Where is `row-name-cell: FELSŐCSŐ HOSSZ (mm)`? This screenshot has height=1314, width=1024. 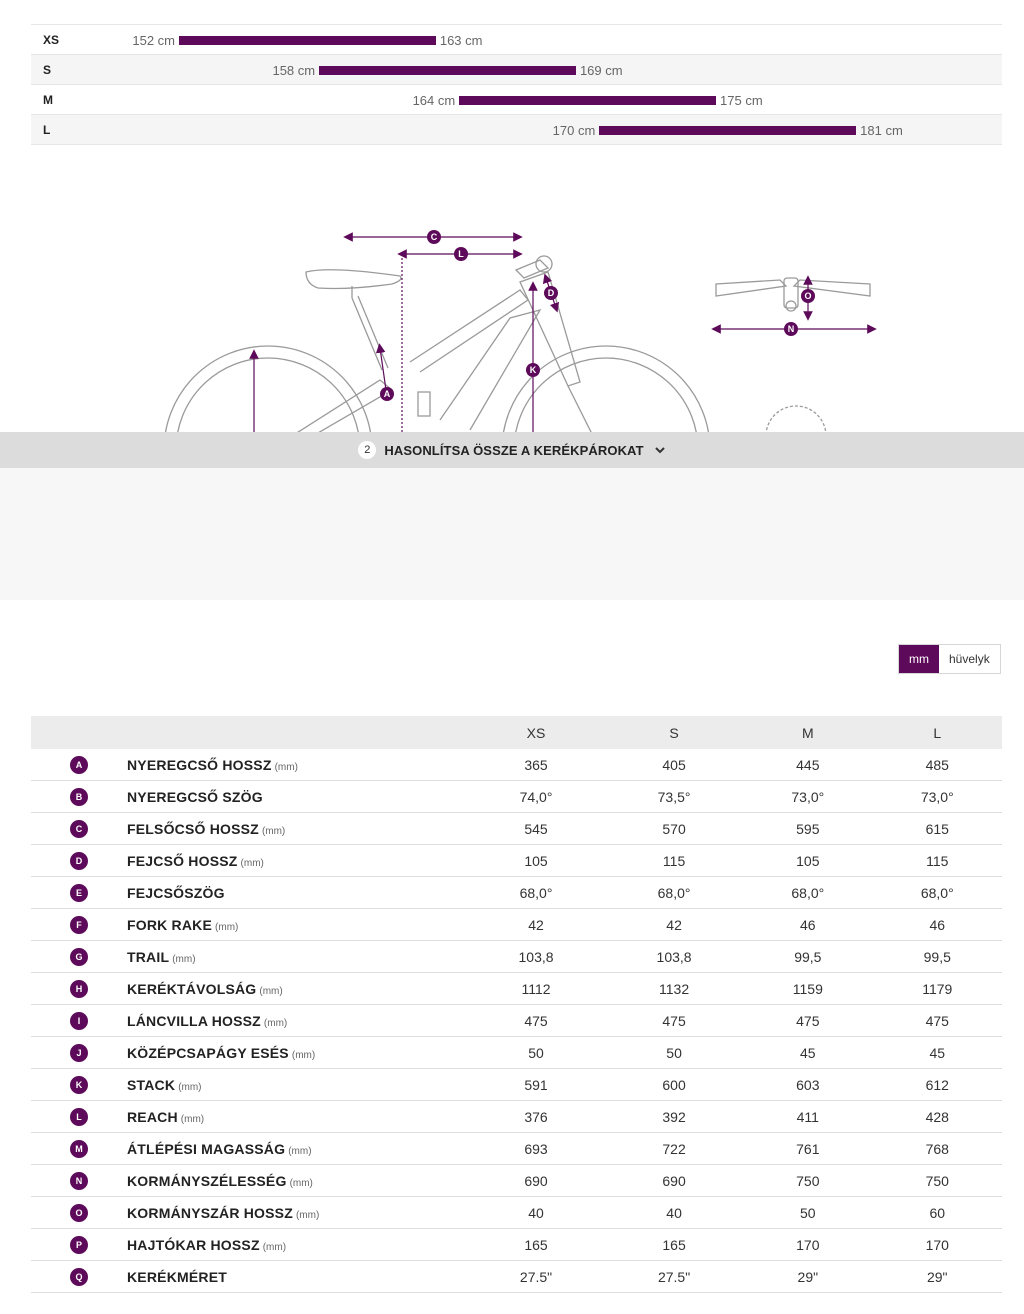 row-name-cell: FELSŐCSŐ HOSSZ (mm) is located at coordinates (297, 828).